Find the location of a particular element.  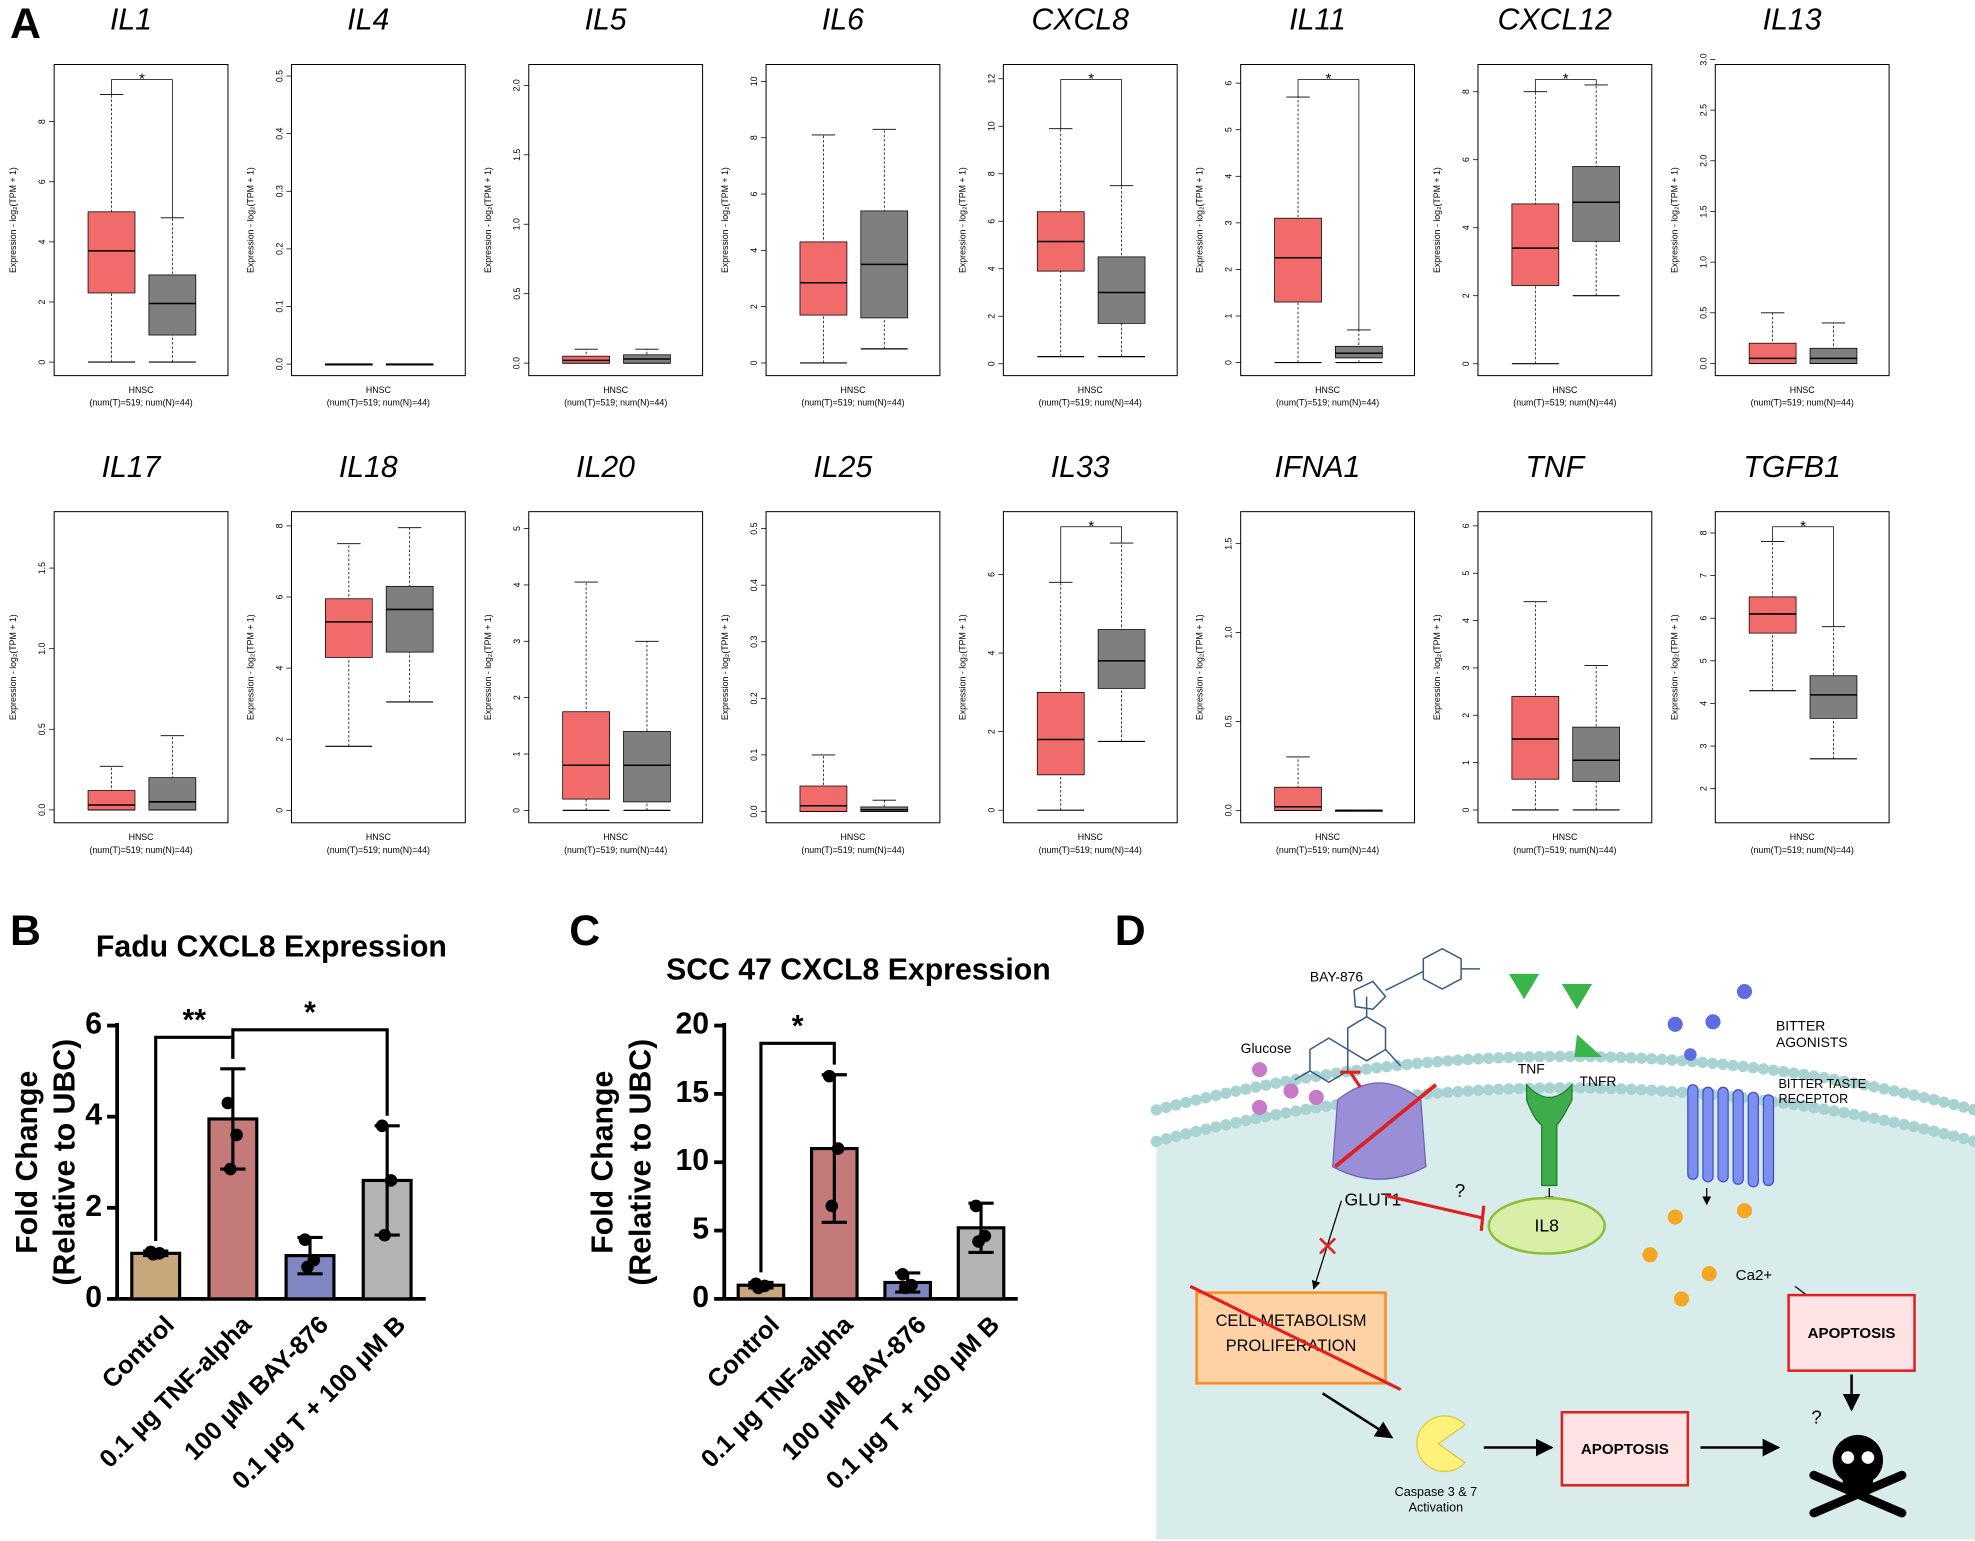

il8-label: IL8 is located at coordinates (1546, 1226).